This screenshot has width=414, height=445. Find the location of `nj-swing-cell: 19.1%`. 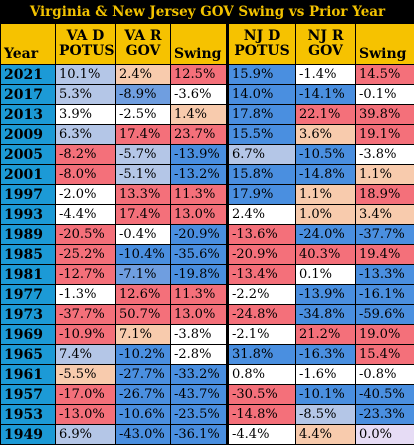

nj-swing-cell: 19.1% is located at coordinates (384, 134).